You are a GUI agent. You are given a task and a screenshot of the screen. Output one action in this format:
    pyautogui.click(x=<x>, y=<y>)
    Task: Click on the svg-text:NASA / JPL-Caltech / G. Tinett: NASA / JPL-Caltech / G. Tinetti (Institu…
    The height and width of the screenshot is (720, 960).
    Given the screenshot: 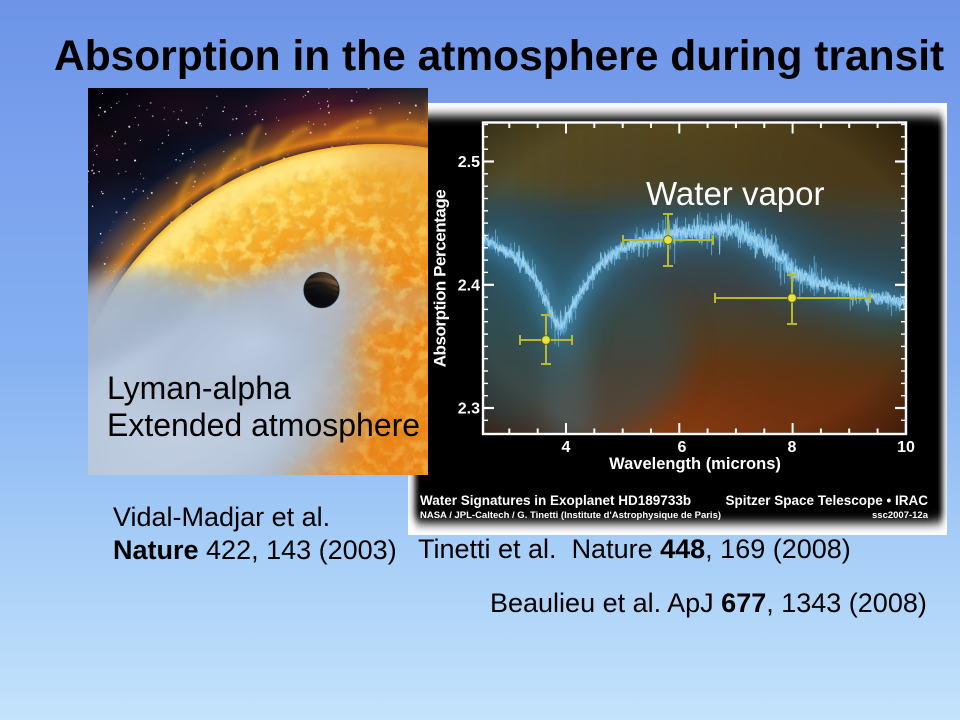 What is the action you would take?
    pyautogui.click(x=570, y=515)
    